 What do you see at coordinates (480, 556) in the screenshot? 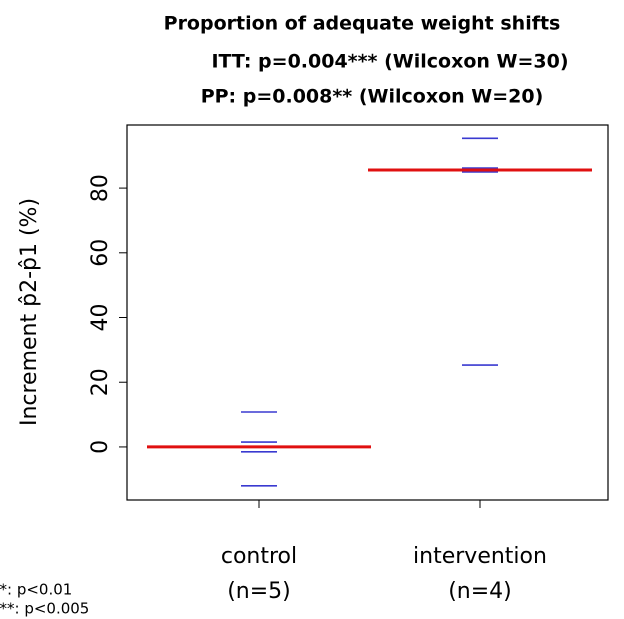
I see `x-tick-label: intervention` at bounding box center [480, 556].